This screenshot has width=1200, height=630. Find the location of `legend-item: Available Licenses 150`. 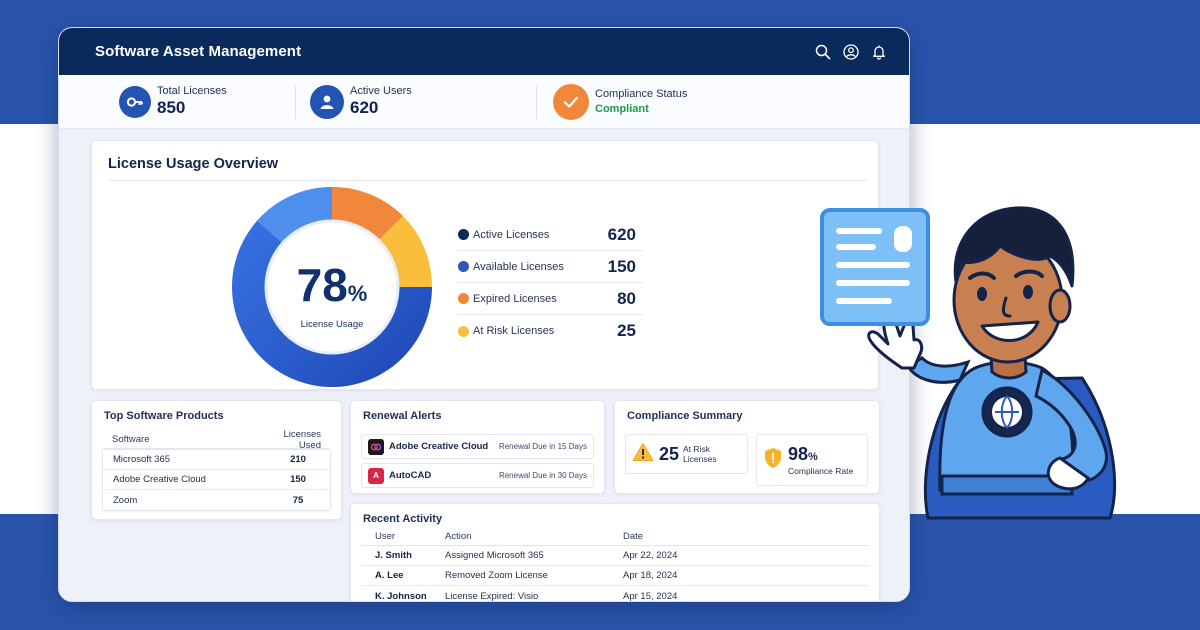

legend-item: Available Licenses 150 is located at coordinates (551, 267).